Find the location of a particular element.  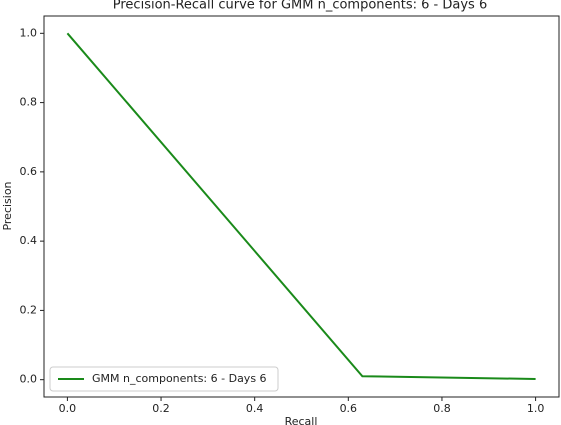

y-tick-label: 0.0 is located at coordinates (29, 379).